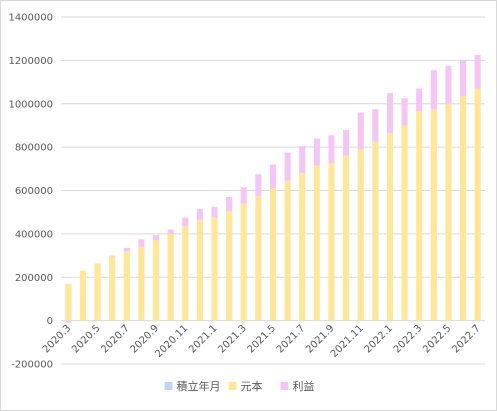 Image resolution: width=497 pixels, height=411 pixels. What do you see at coordinates (437, 339) in the screenshot?
I see `x-tick-label: 2022.5` at bounding box center [437, 339].